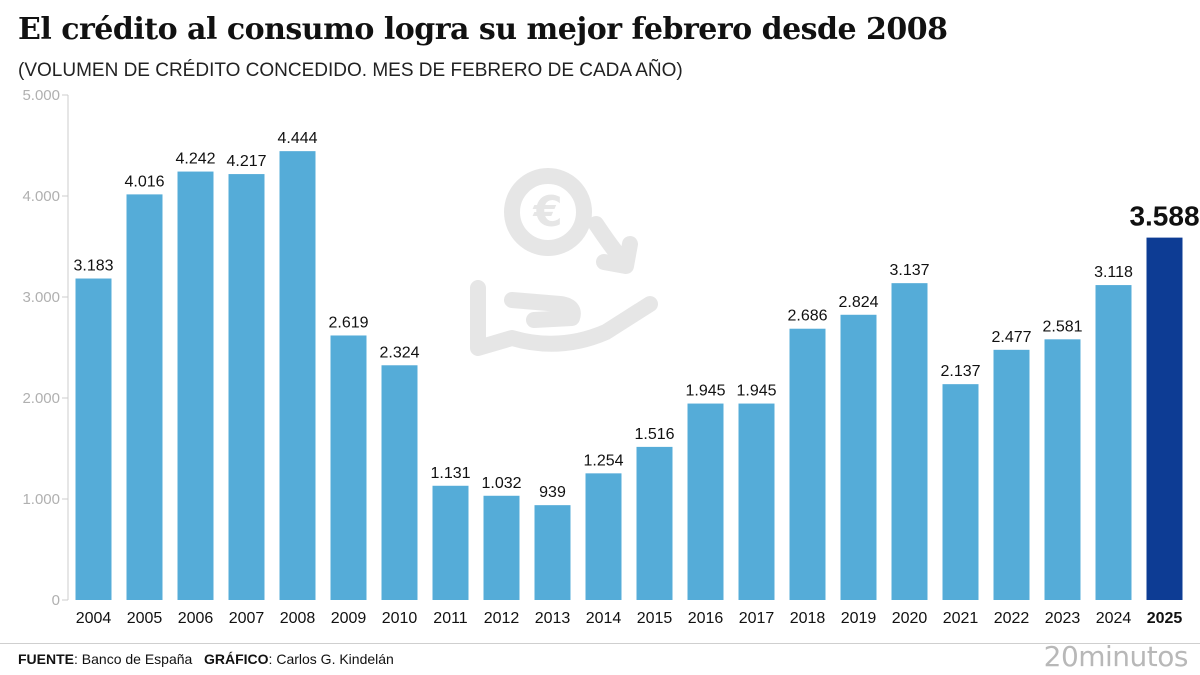  I want to click on value-label-2005: 4.016, so click(144, 181).